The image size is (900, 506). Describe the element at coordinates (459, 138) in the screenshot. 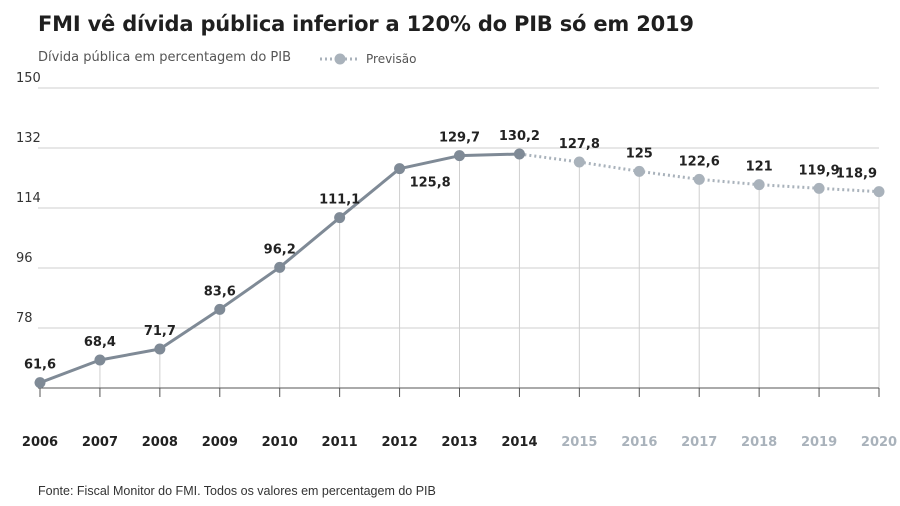

I see `value-label-2013: 129,7` at that location.